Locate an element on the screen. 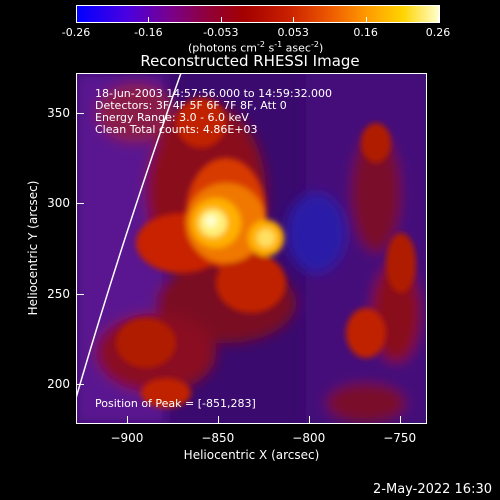 The width and height of the screenshot is (500, 500). solar-limb-line is located at coordinates (129, 236).